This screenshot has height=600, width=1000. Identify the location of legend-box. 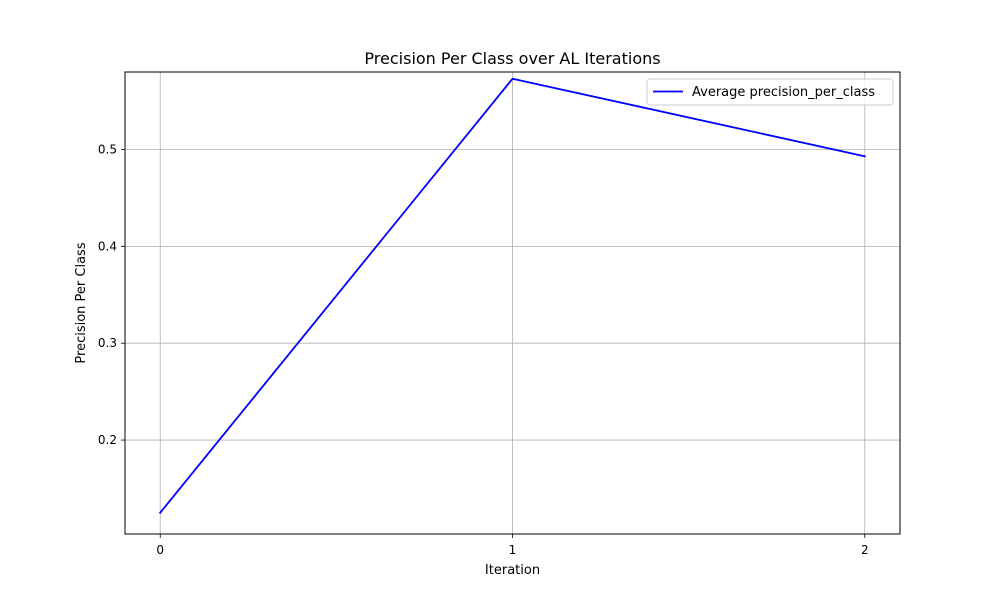
(770, 92).